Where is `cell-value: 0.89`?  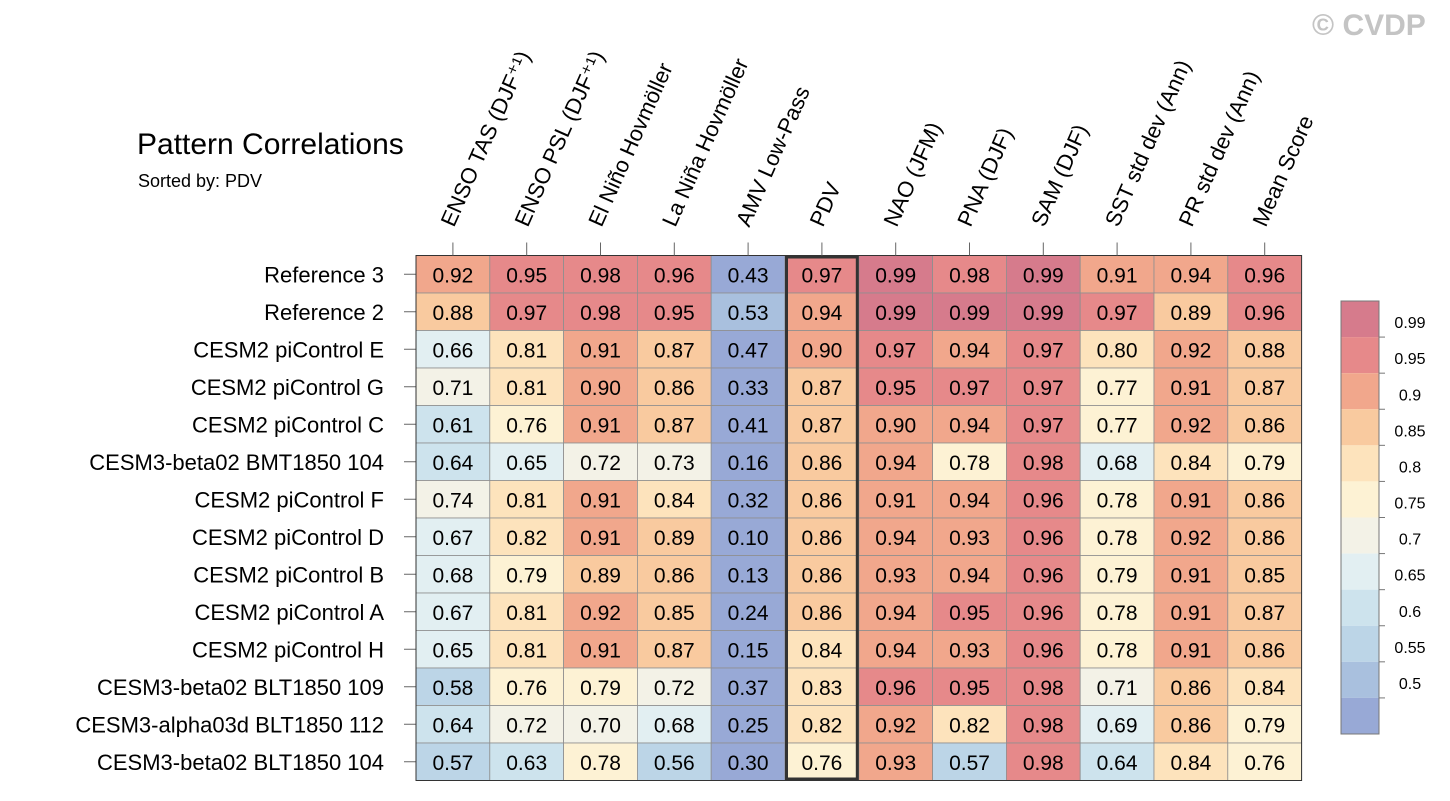 cell-value: 0.89 is located at coordinates (674, 538).